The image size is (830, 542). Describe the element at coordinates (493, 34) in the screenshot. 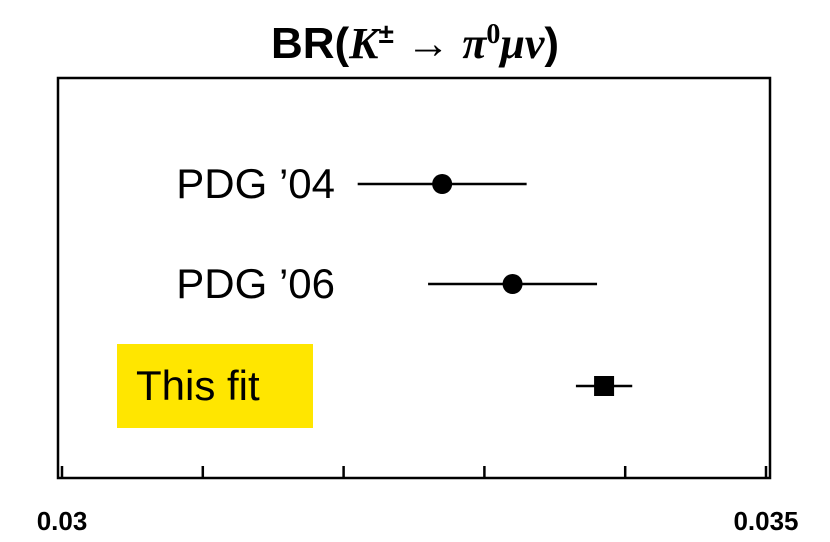

I see `title-part: 0` at that location.